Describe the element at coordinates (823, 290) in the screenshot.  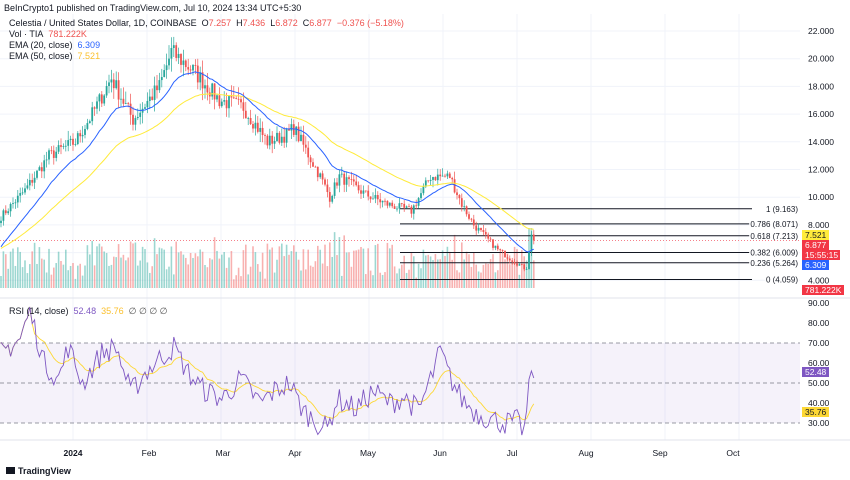
I see `volume-tag: 781.222K` at that location.